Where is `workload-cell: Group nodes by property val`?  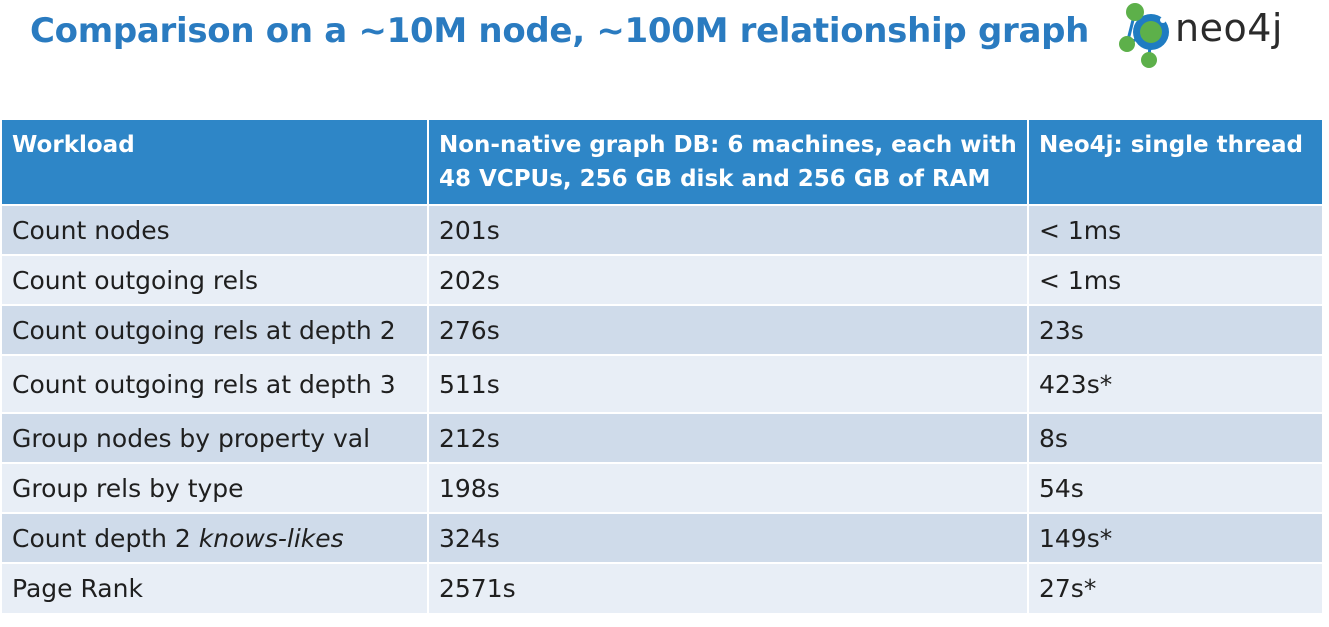 workload-cell: Group nodes by property val is located at coordinates (215, 437).